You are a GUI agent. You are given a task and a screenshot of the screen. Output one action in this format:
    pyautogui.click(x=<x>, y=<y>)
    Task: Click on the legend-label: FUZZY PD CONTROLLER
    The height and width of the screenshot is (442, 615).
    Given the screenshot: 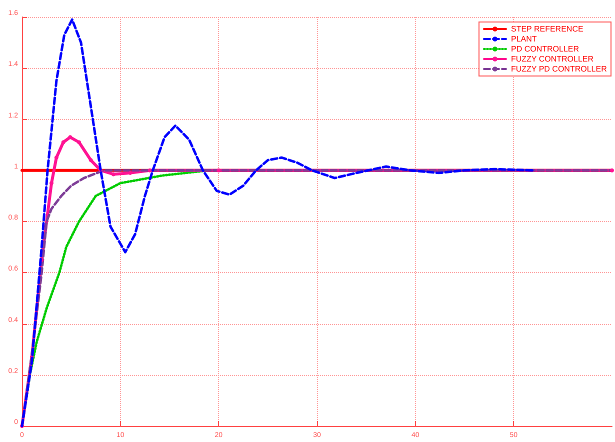 What is the action you would take?
    pyautogui.click(x=559, y=69)
    